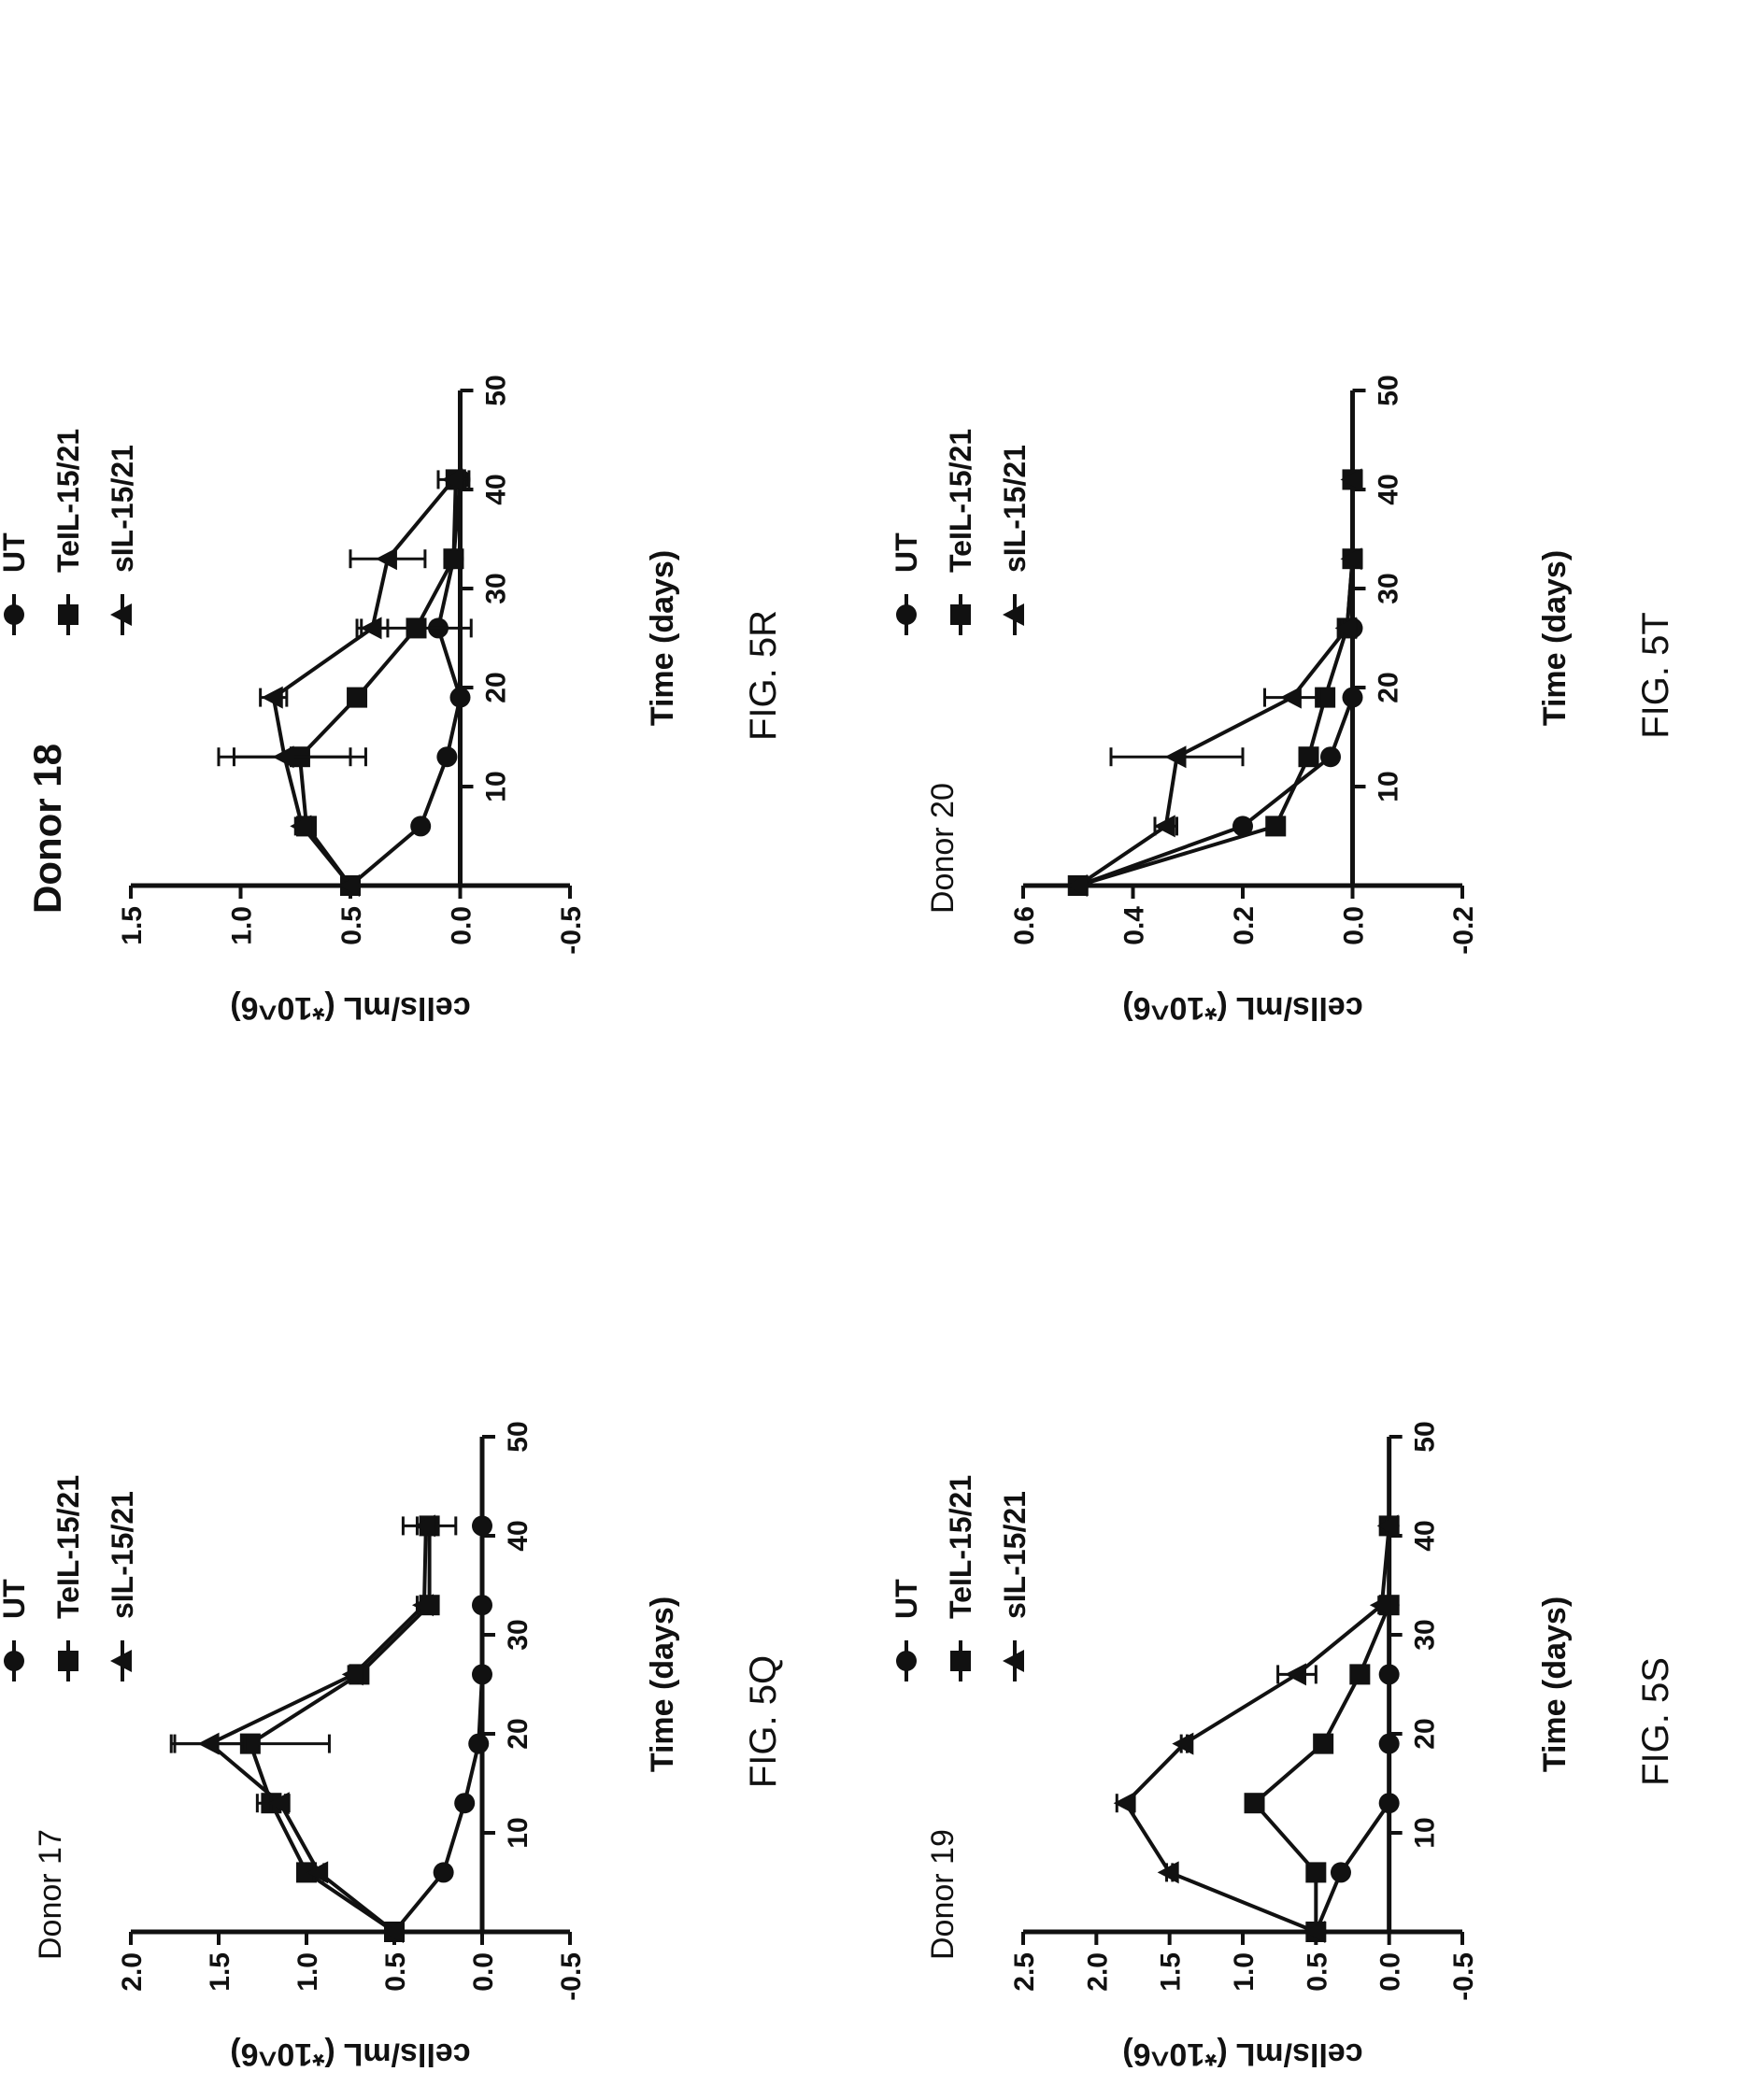 The image size is (1752, 2100). What do you see at coordinates (943, 1895) in the screenshot?
I see `chart-title: Donor 19` at bounding box center [943, 1895].